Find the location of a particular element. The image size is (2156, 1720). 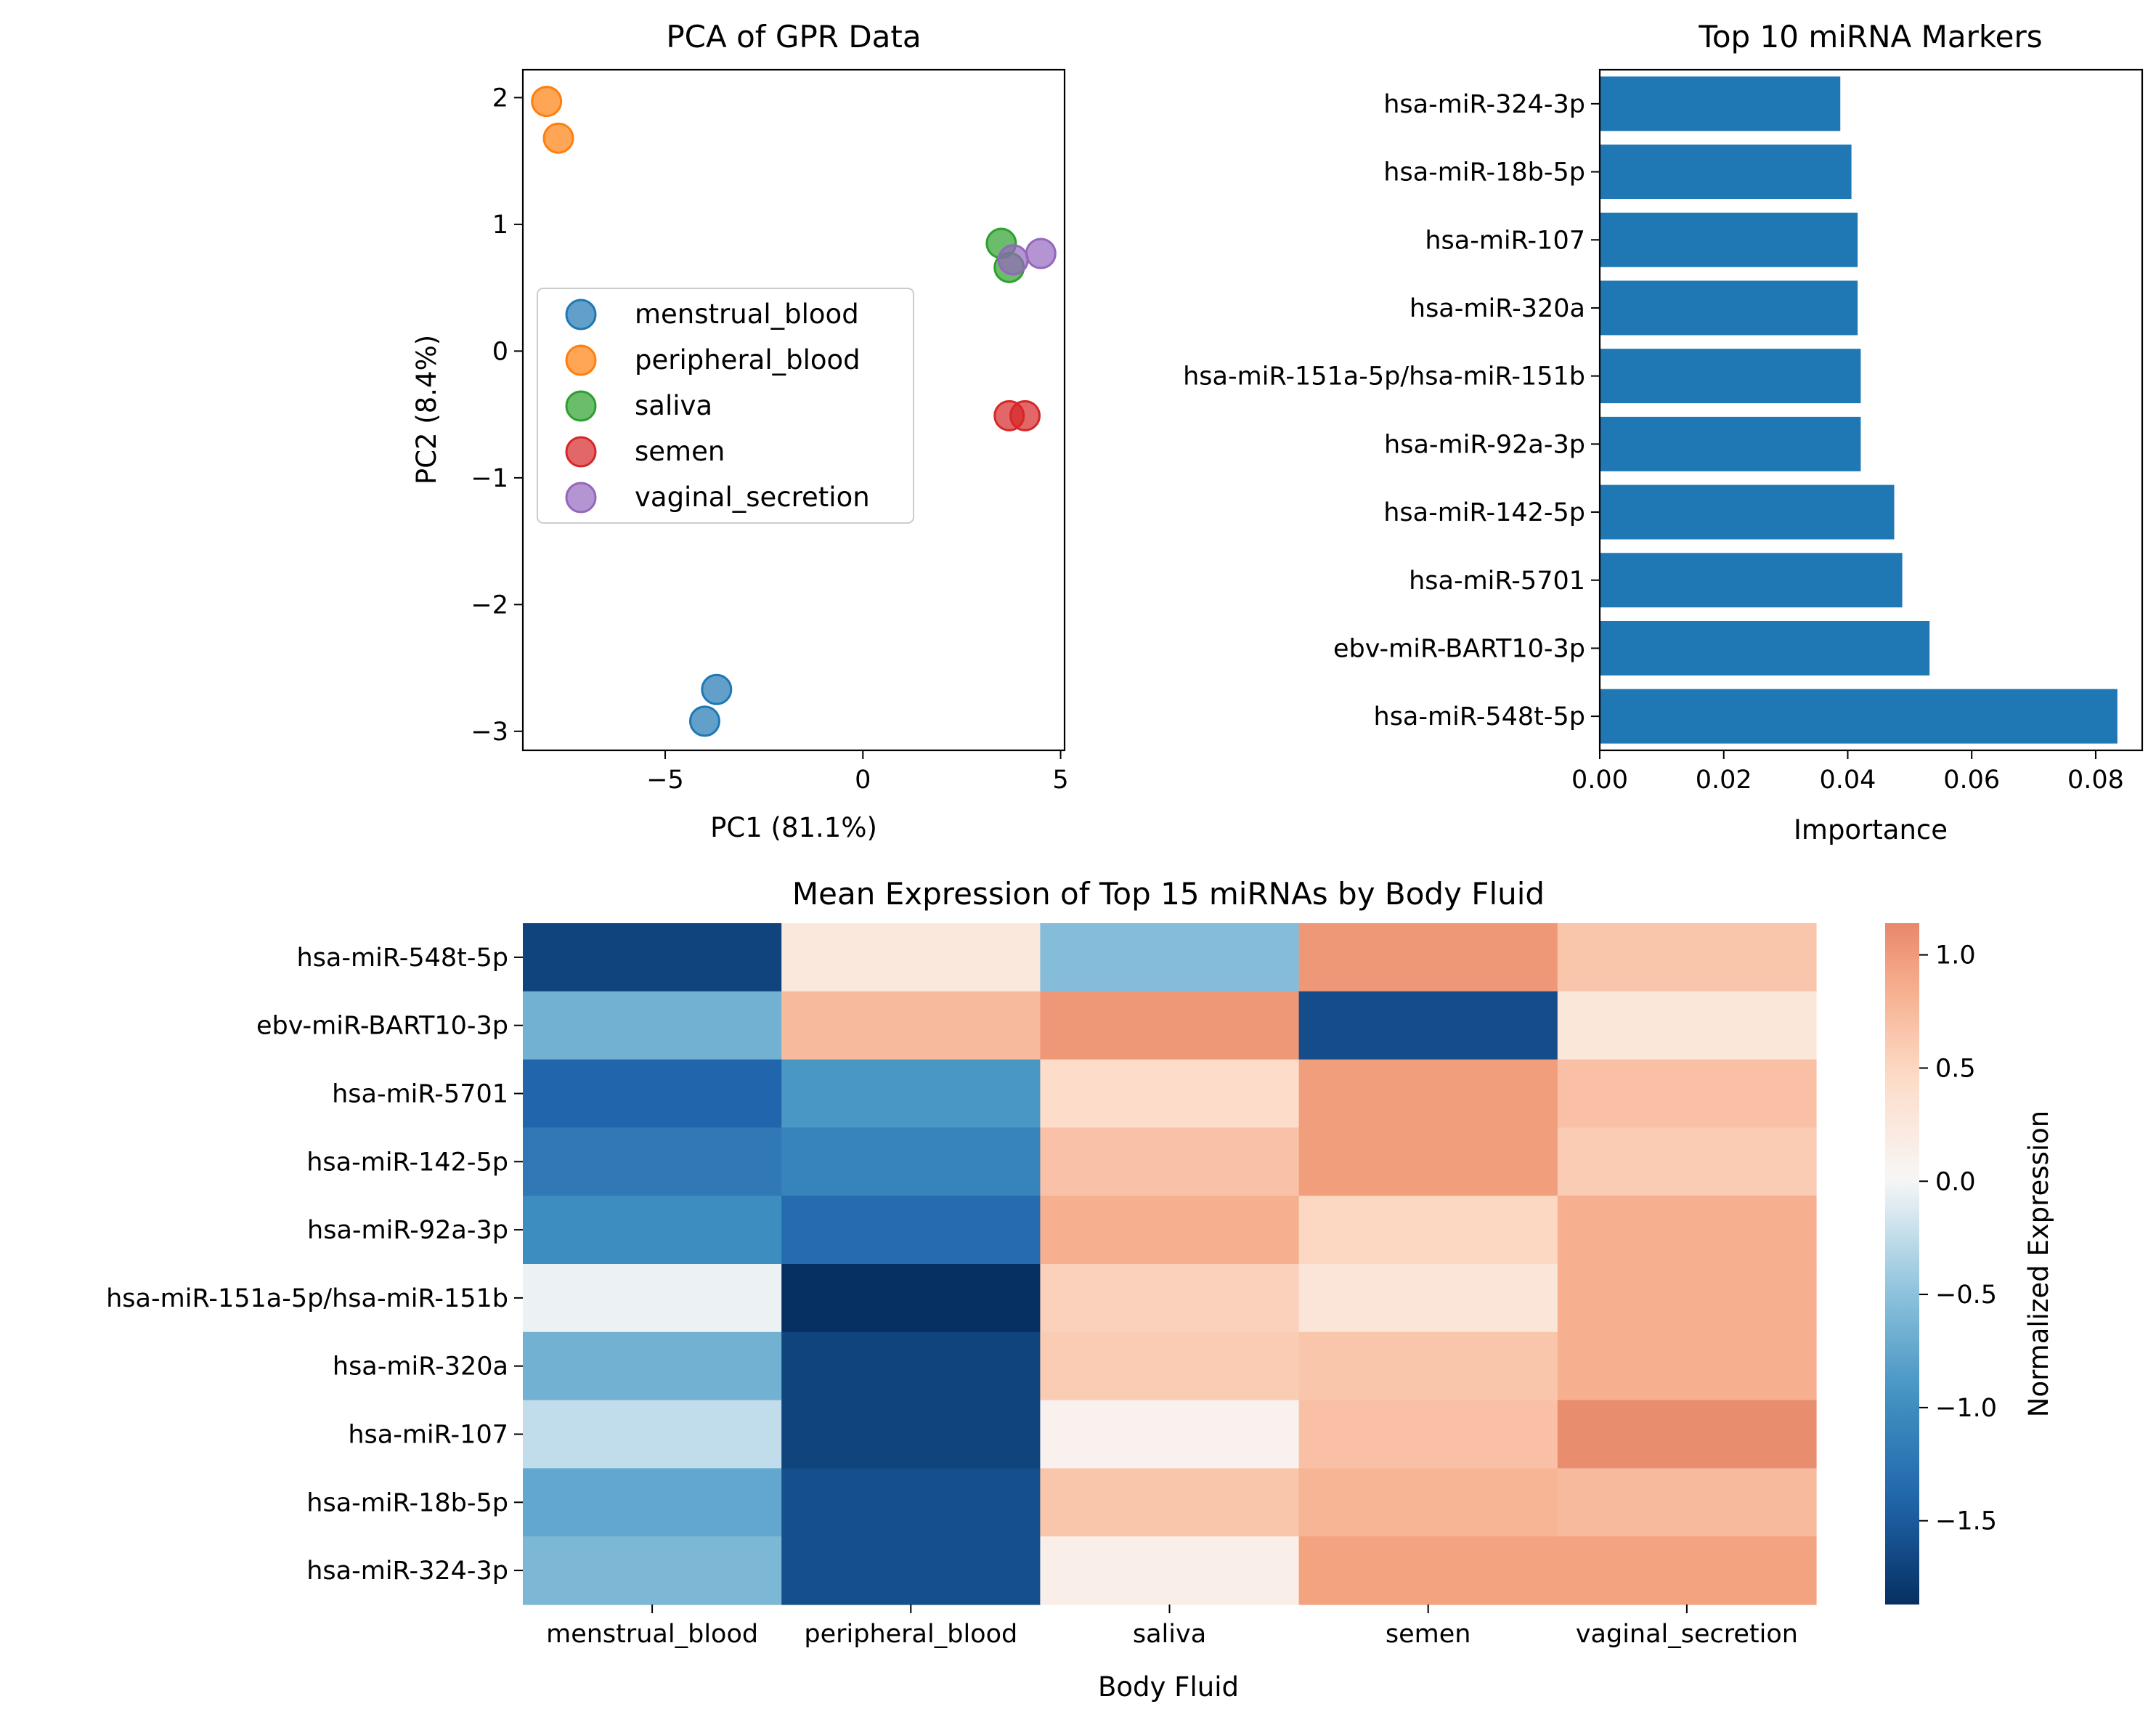

pca-y-tick-label: 2 is located at coordinates (500, 98).